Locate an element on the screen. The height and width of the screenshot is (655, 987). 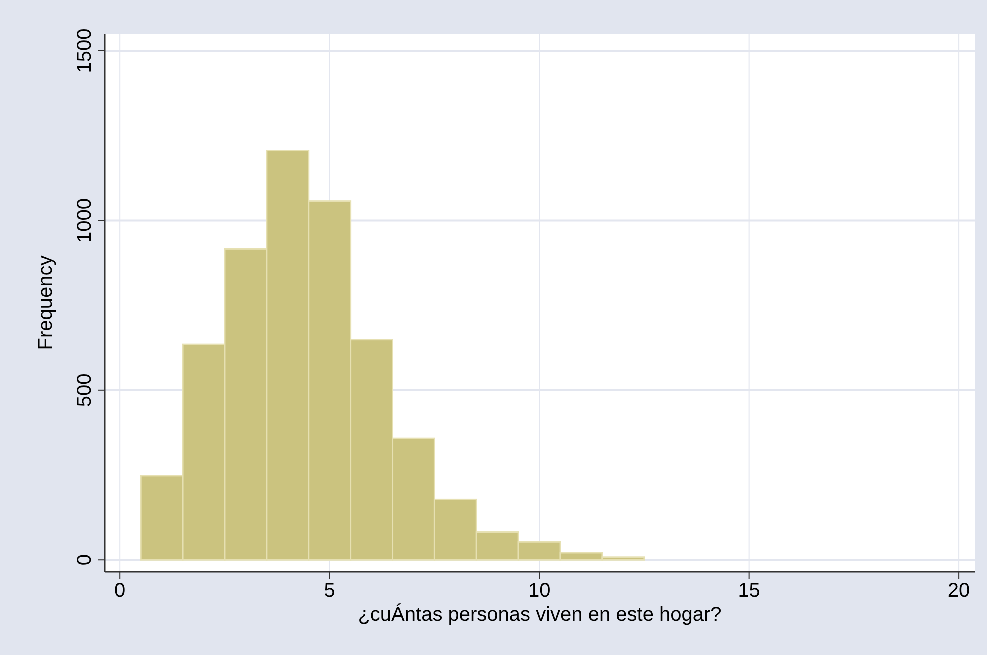
x-tick-label: 5 is located at coordinates (330, 591).